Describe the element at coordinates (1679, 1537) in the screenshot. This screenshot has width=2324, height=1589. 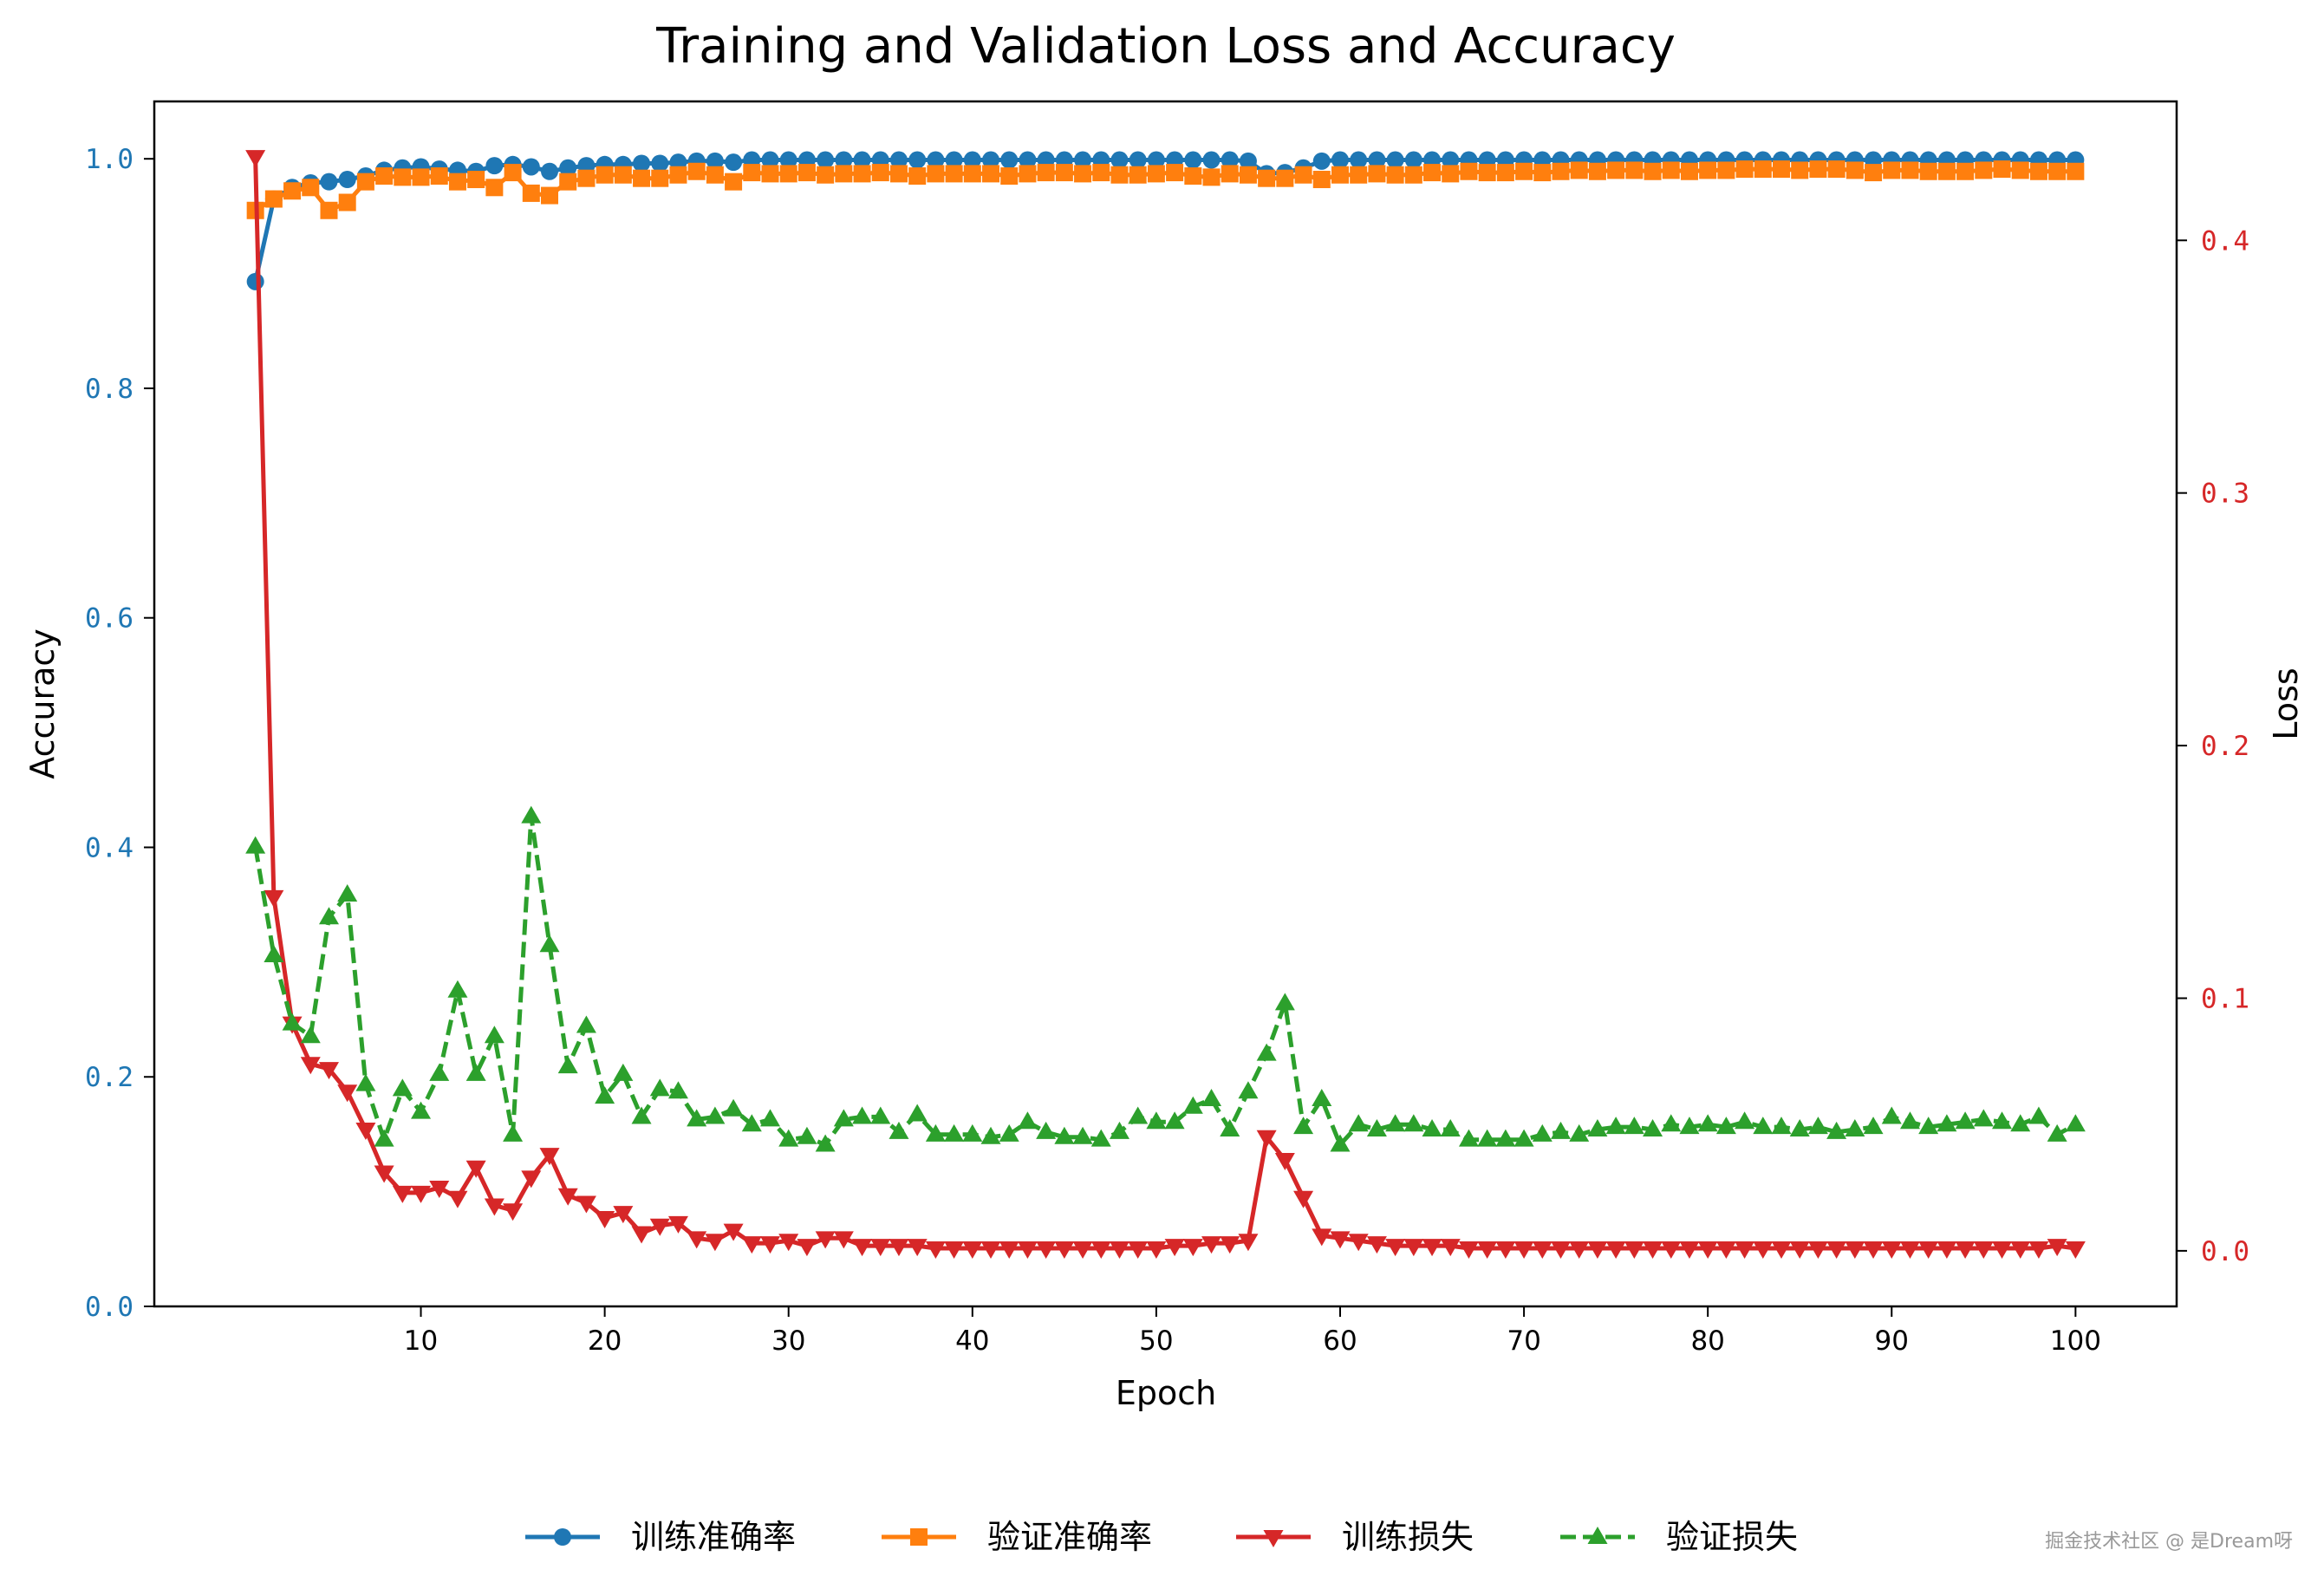
I see `legend-item: 验证损失` at that location.